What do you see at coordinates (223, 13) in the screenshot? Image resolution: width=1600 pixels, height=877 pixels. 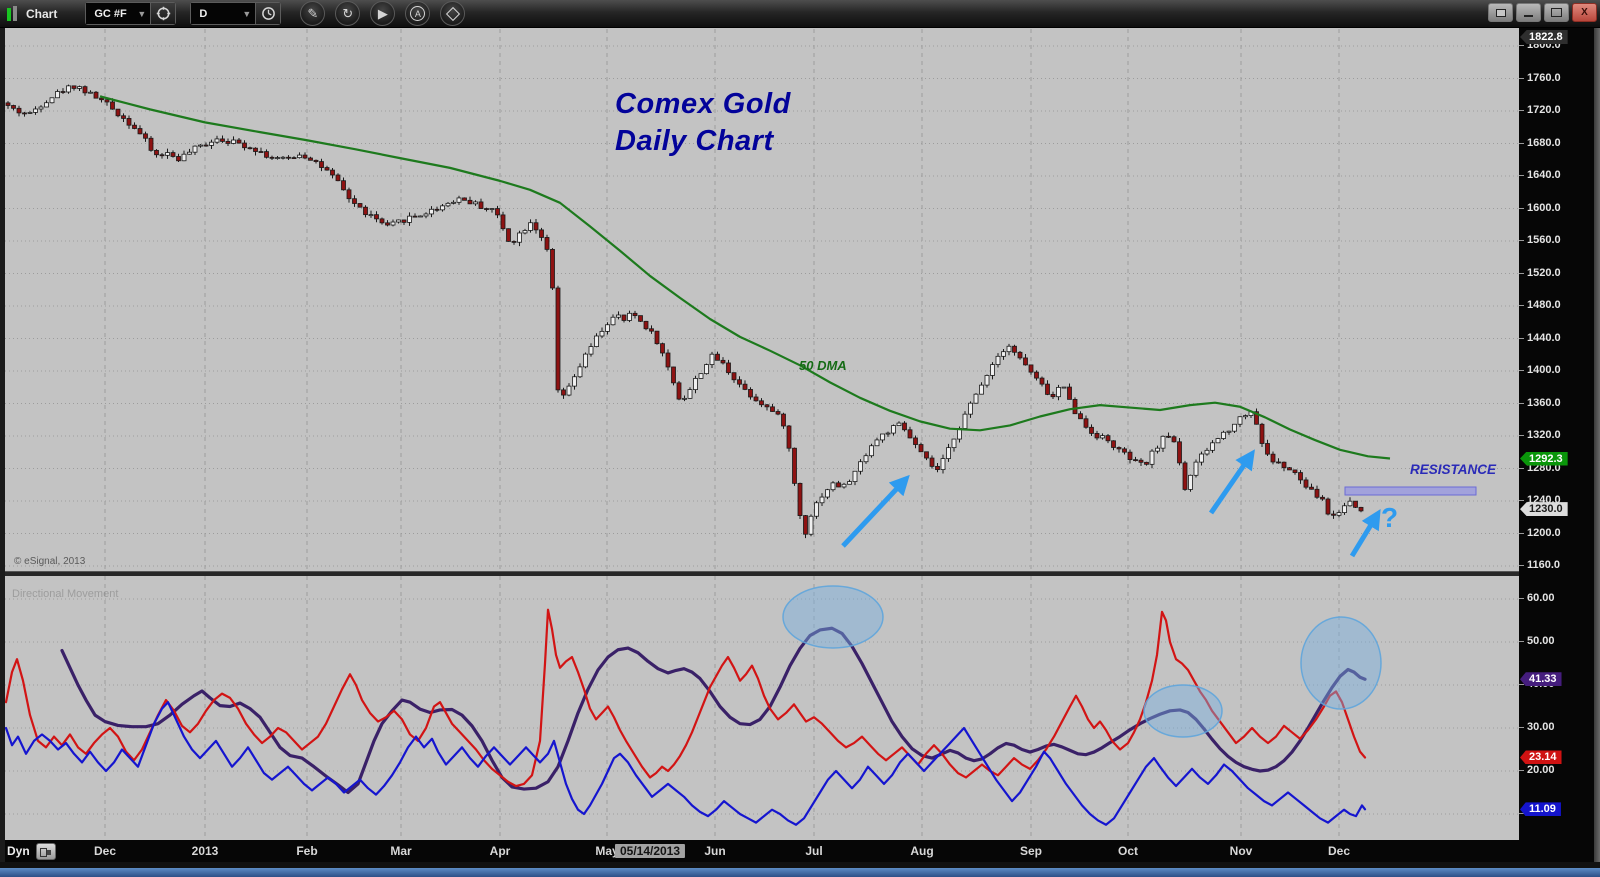 I see `interval-select: D ▼` at bounding box center [223, 13].